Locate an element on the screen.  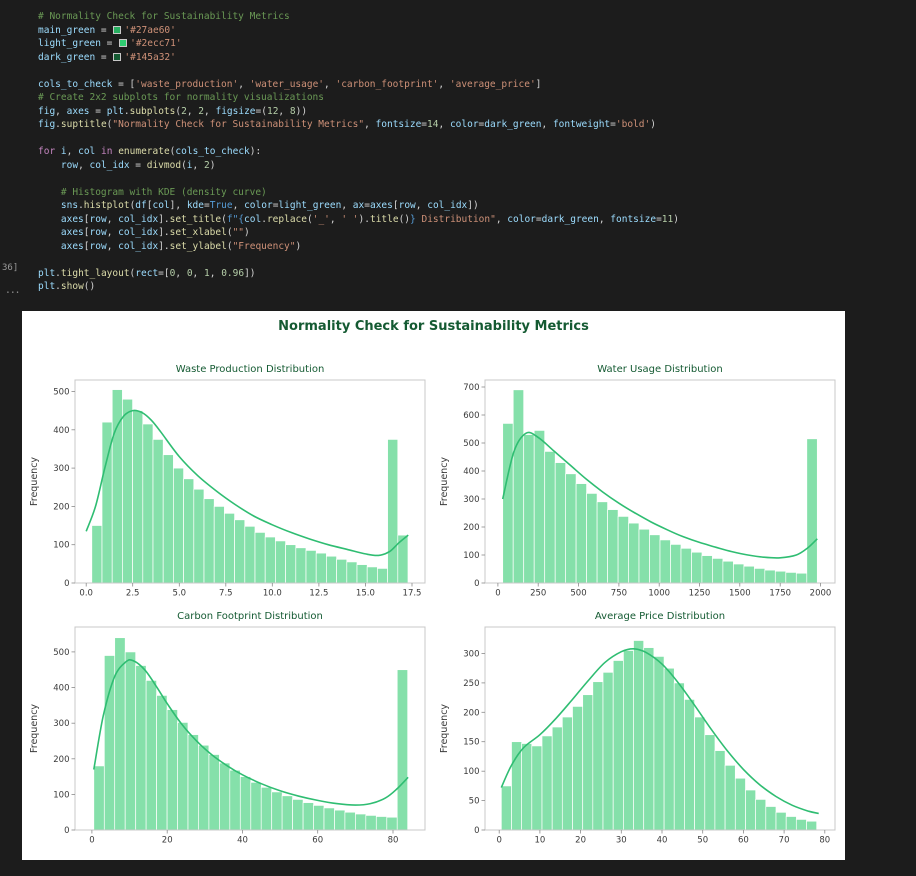
code-token: show is located at coordinates (72, 286).